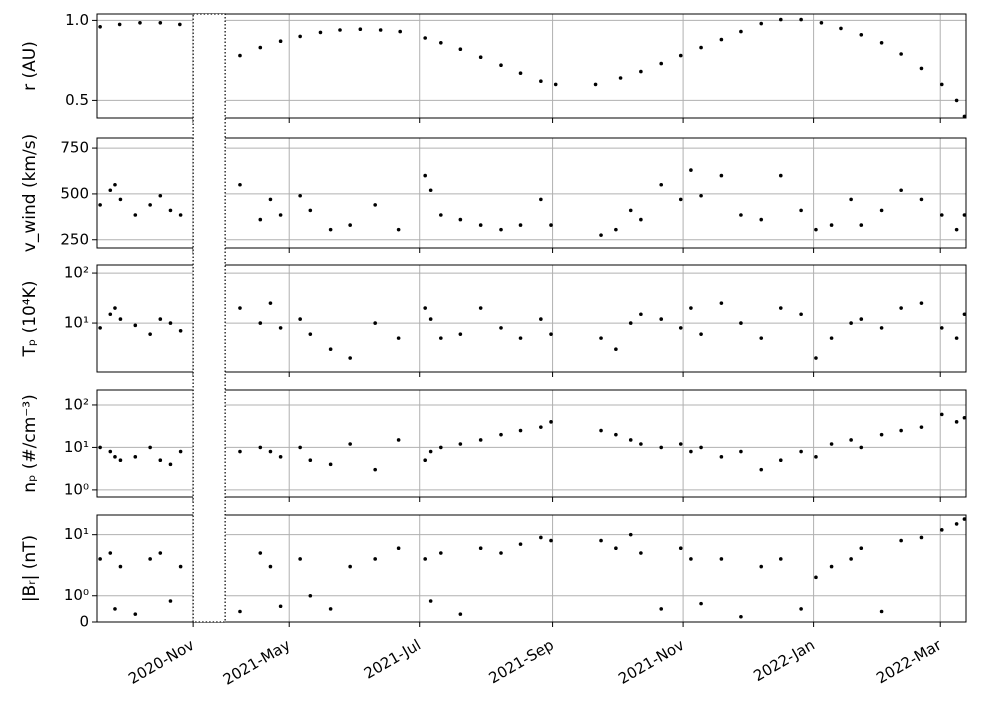  I want to click on x-tick-label: 2022-Mar, so click(909, 661).